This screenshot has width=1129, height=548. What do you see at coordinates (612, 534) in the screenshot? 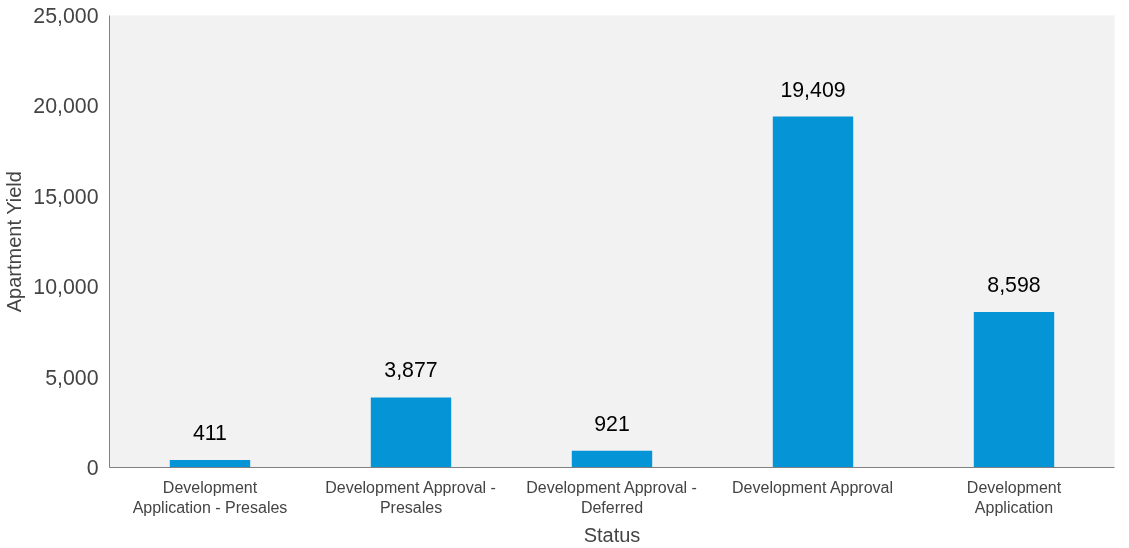
I see `x-axis-title: Status` at bounding box center [612, 534].